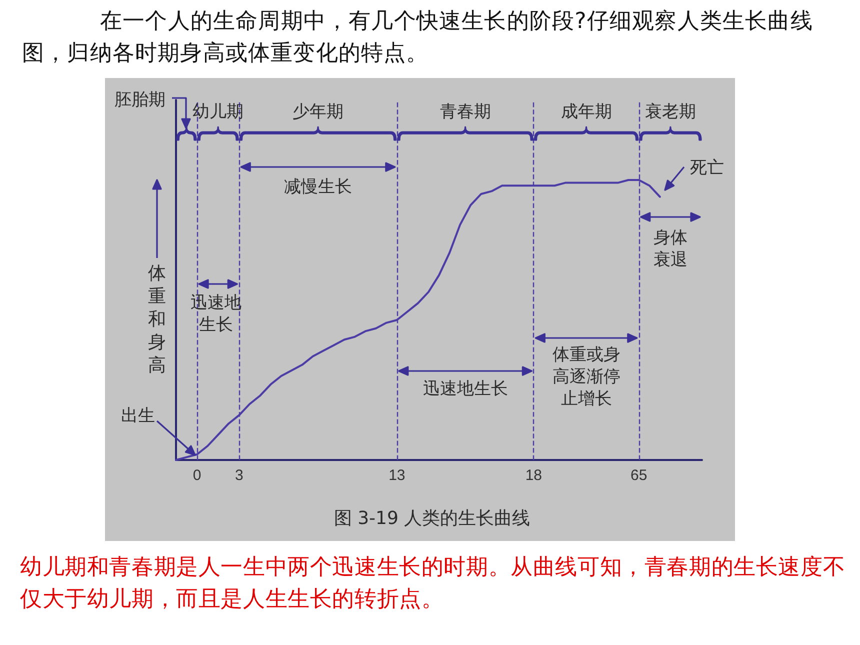 The height and width of the screenshot is (645, 860). Describe the element at coordinates (586, 112) in the screenshot. I see `text: 成年期` at that location.